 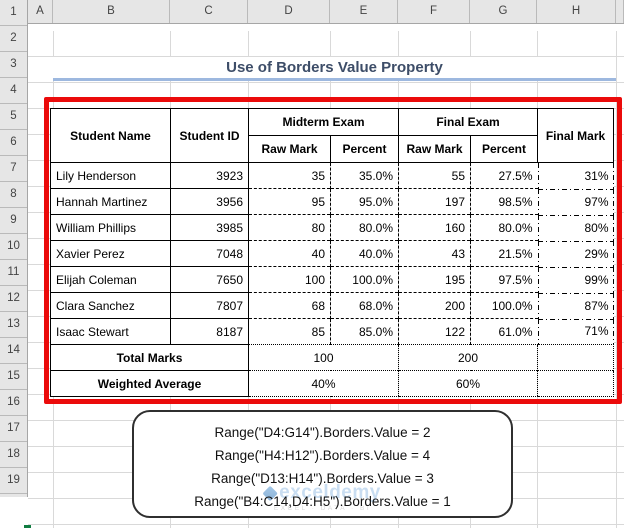 What do you see at coordinates (434, 227) in the screenshot?
I see `cell-final-raw: 160` at bounding box center [434, 227].